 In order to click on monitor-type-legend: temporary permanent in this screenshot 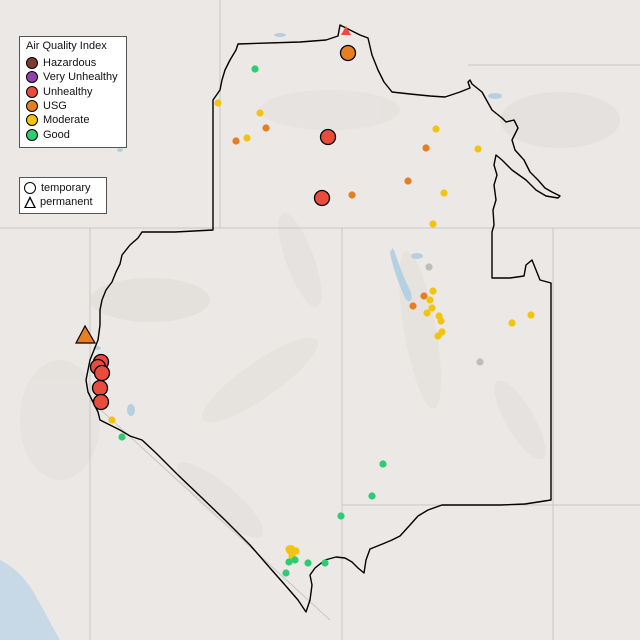, I will do `click(63, 195)`.